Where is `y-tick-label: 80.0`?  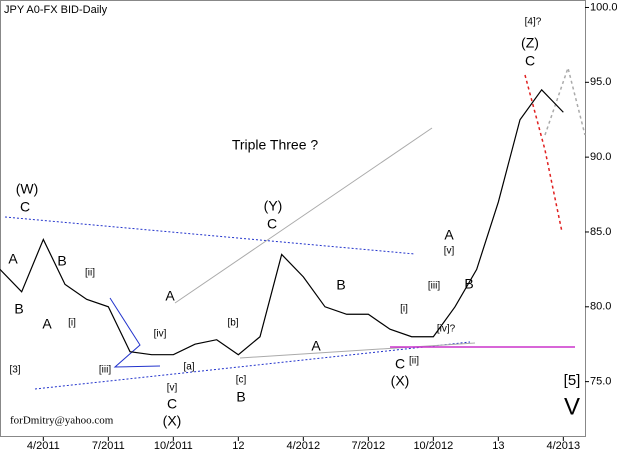
y-tick-label: 80.0 is located at coordinates (600, 307).